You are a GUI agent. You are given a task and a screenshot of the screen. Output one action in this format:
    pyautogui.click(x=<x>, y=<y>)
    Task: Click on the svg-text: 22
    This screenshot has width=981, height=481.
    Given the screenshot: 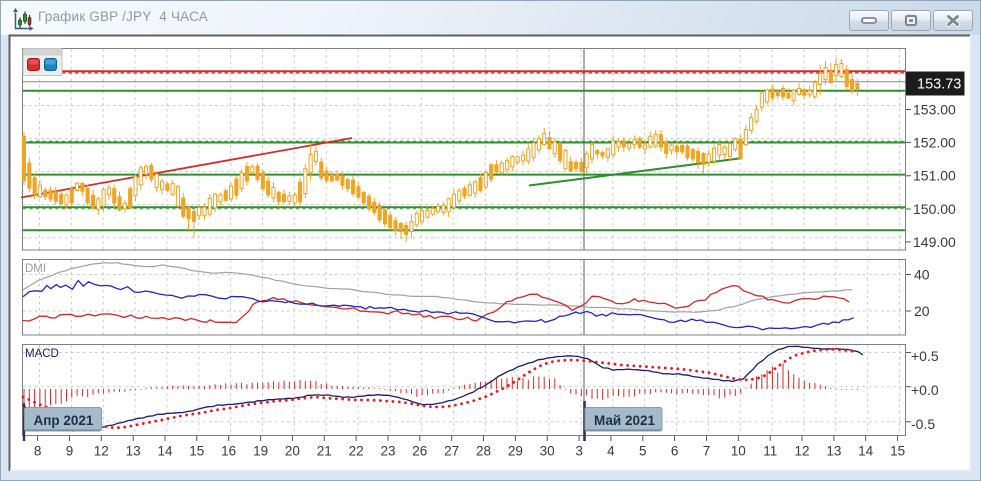 What is the action you would take?
    pyautogui.click(x=356, y=451)
    